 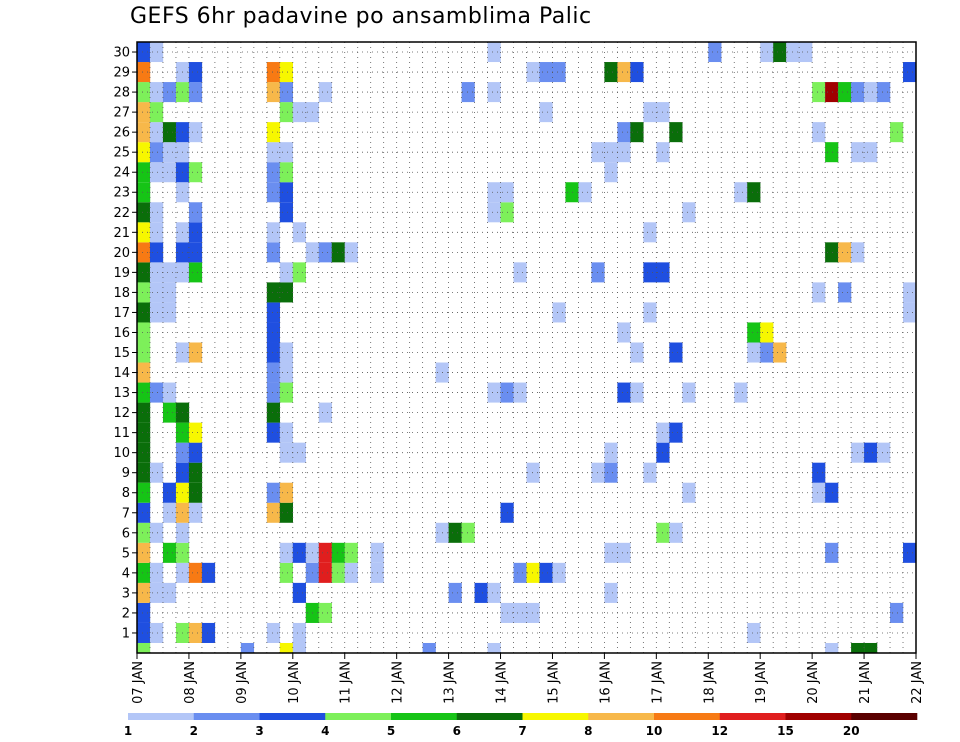 I want to click on x-tick-label: 12 JAN, so click(x=398, y=682).